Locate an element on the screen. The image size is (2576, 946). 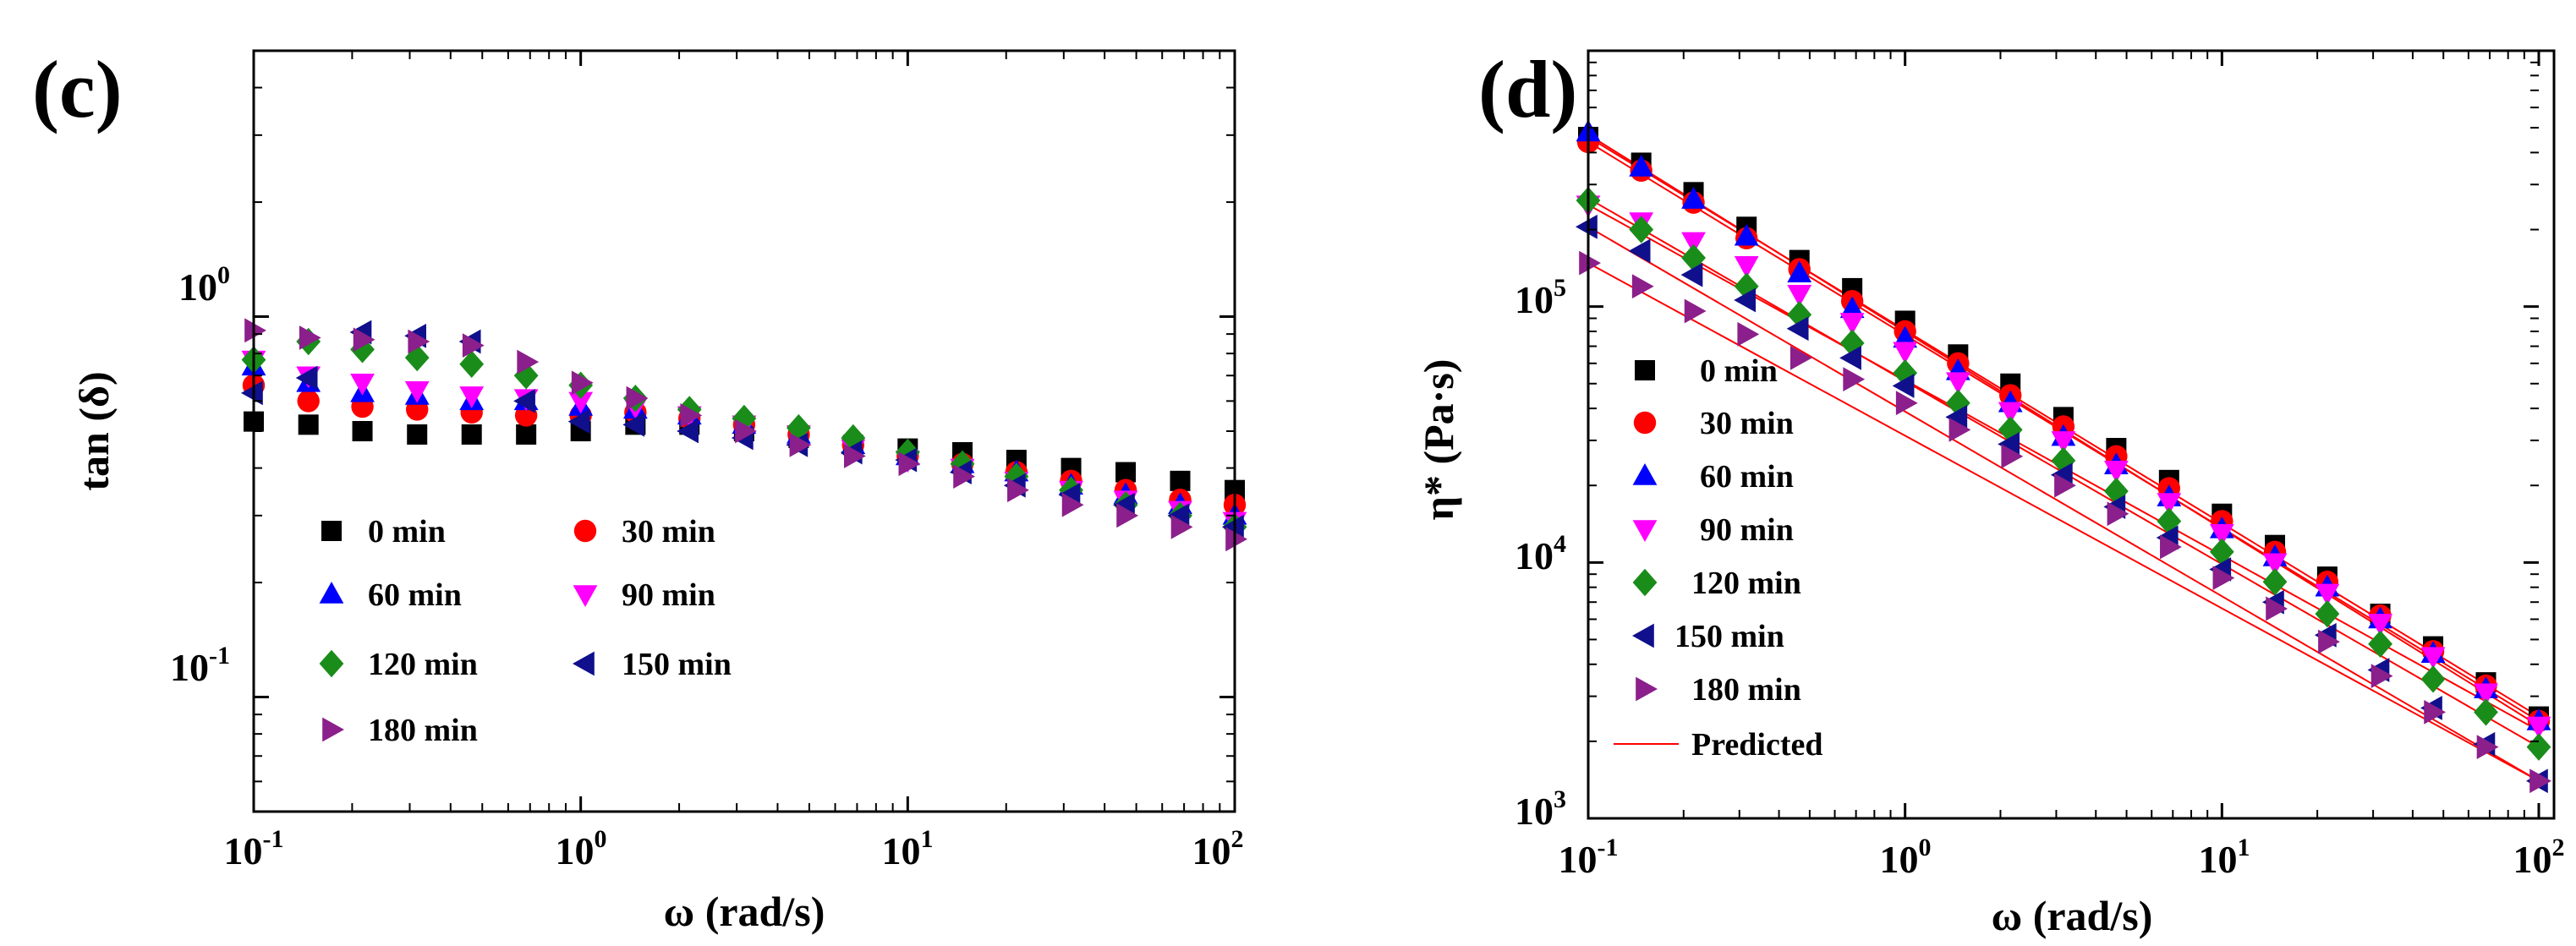
panel-c-legend-label: 60 min is located at coordinates (415, 595).